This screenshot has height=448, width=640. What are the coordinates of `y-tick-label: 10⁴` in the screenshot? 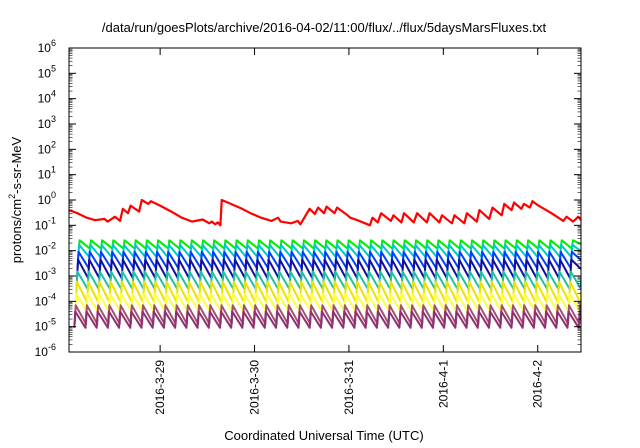 It's located at (47, 97).